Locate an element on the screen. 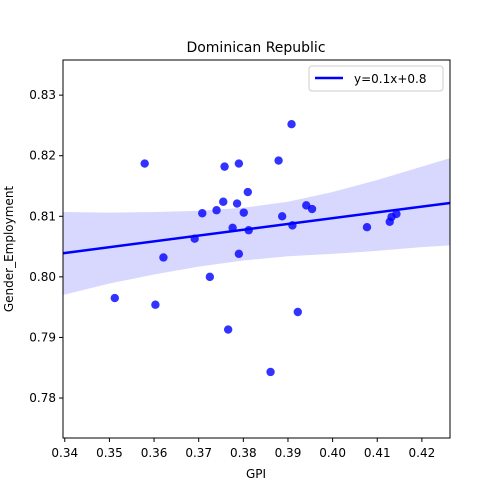 Image resolution: width=500 pixels, height=500 pixels. regression-line-layer is located at coordinates (256, 228).